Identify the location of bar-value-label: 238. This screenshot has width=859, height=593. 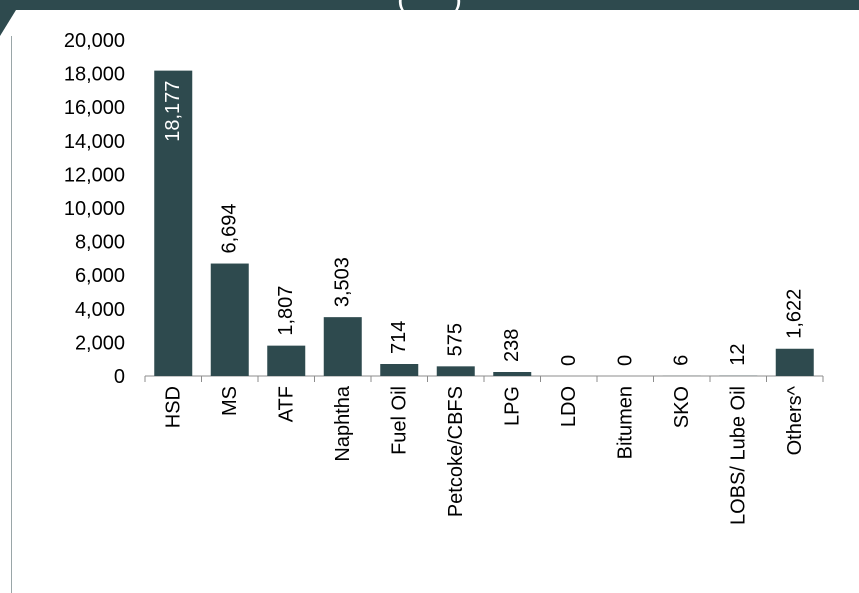
(512, 345).